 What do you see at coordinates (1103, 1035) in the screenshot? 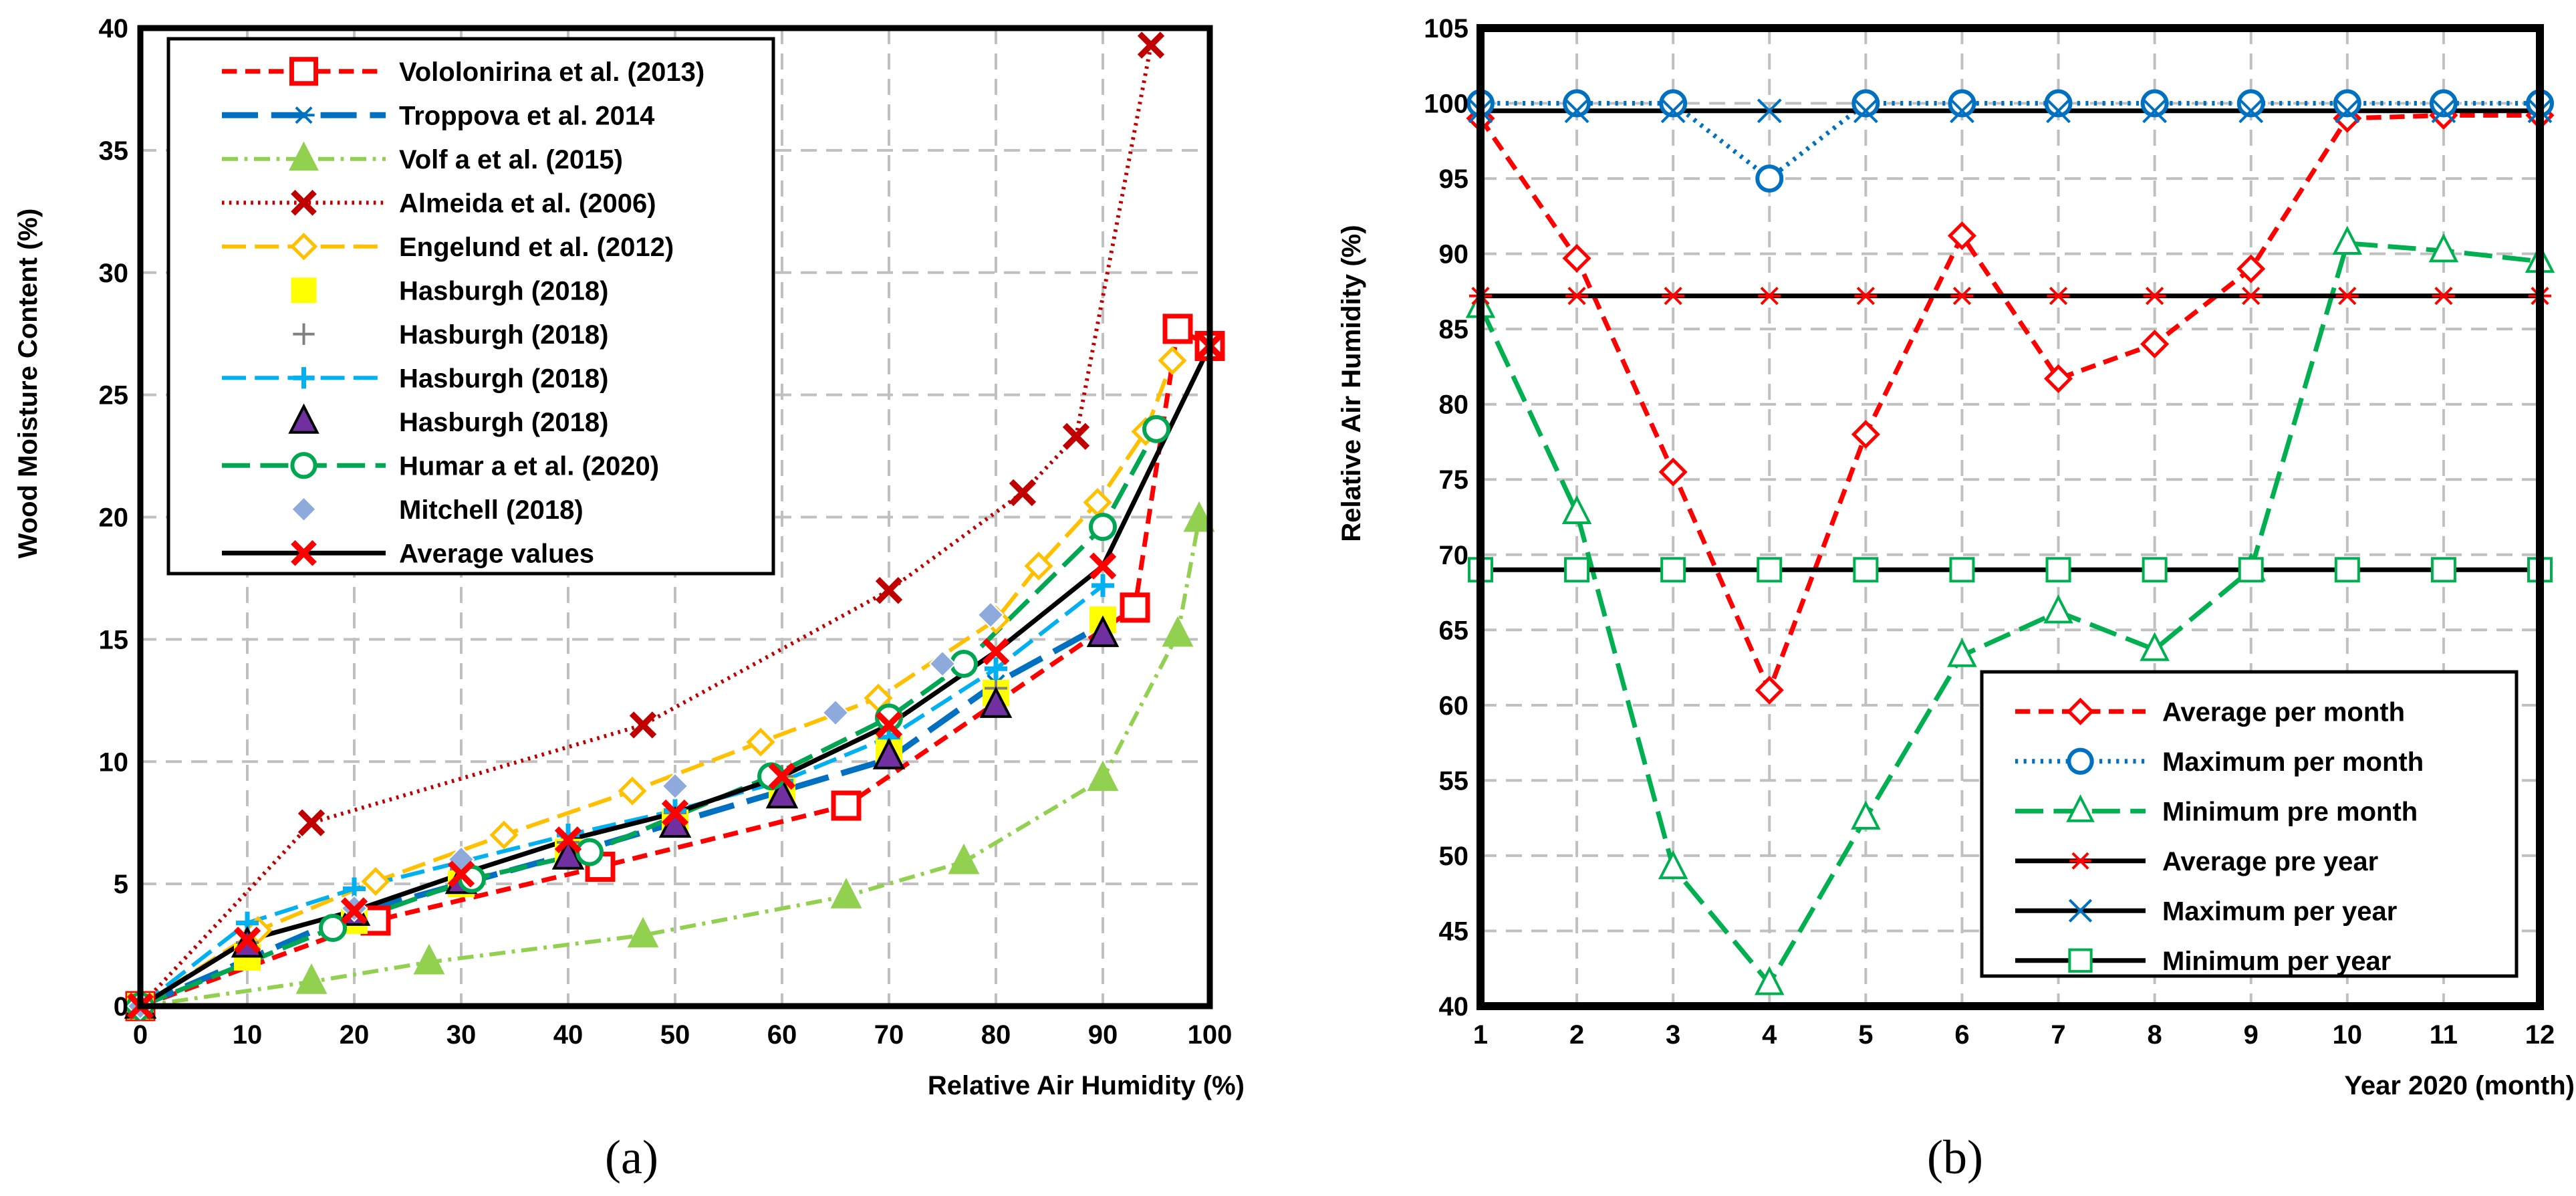
I see `x-tick-label: 90` at bounding box center [1103, 1035].